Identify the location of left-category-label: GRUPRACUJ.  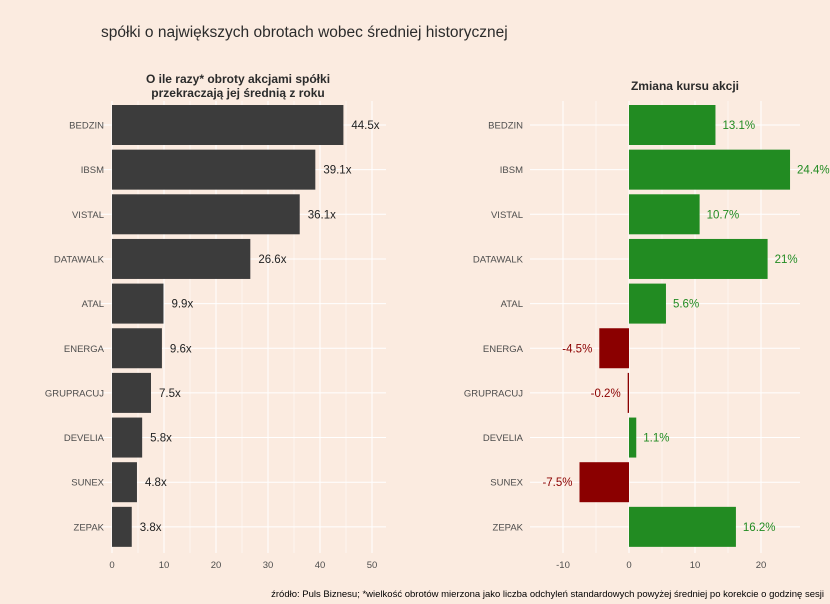
(74, 393).